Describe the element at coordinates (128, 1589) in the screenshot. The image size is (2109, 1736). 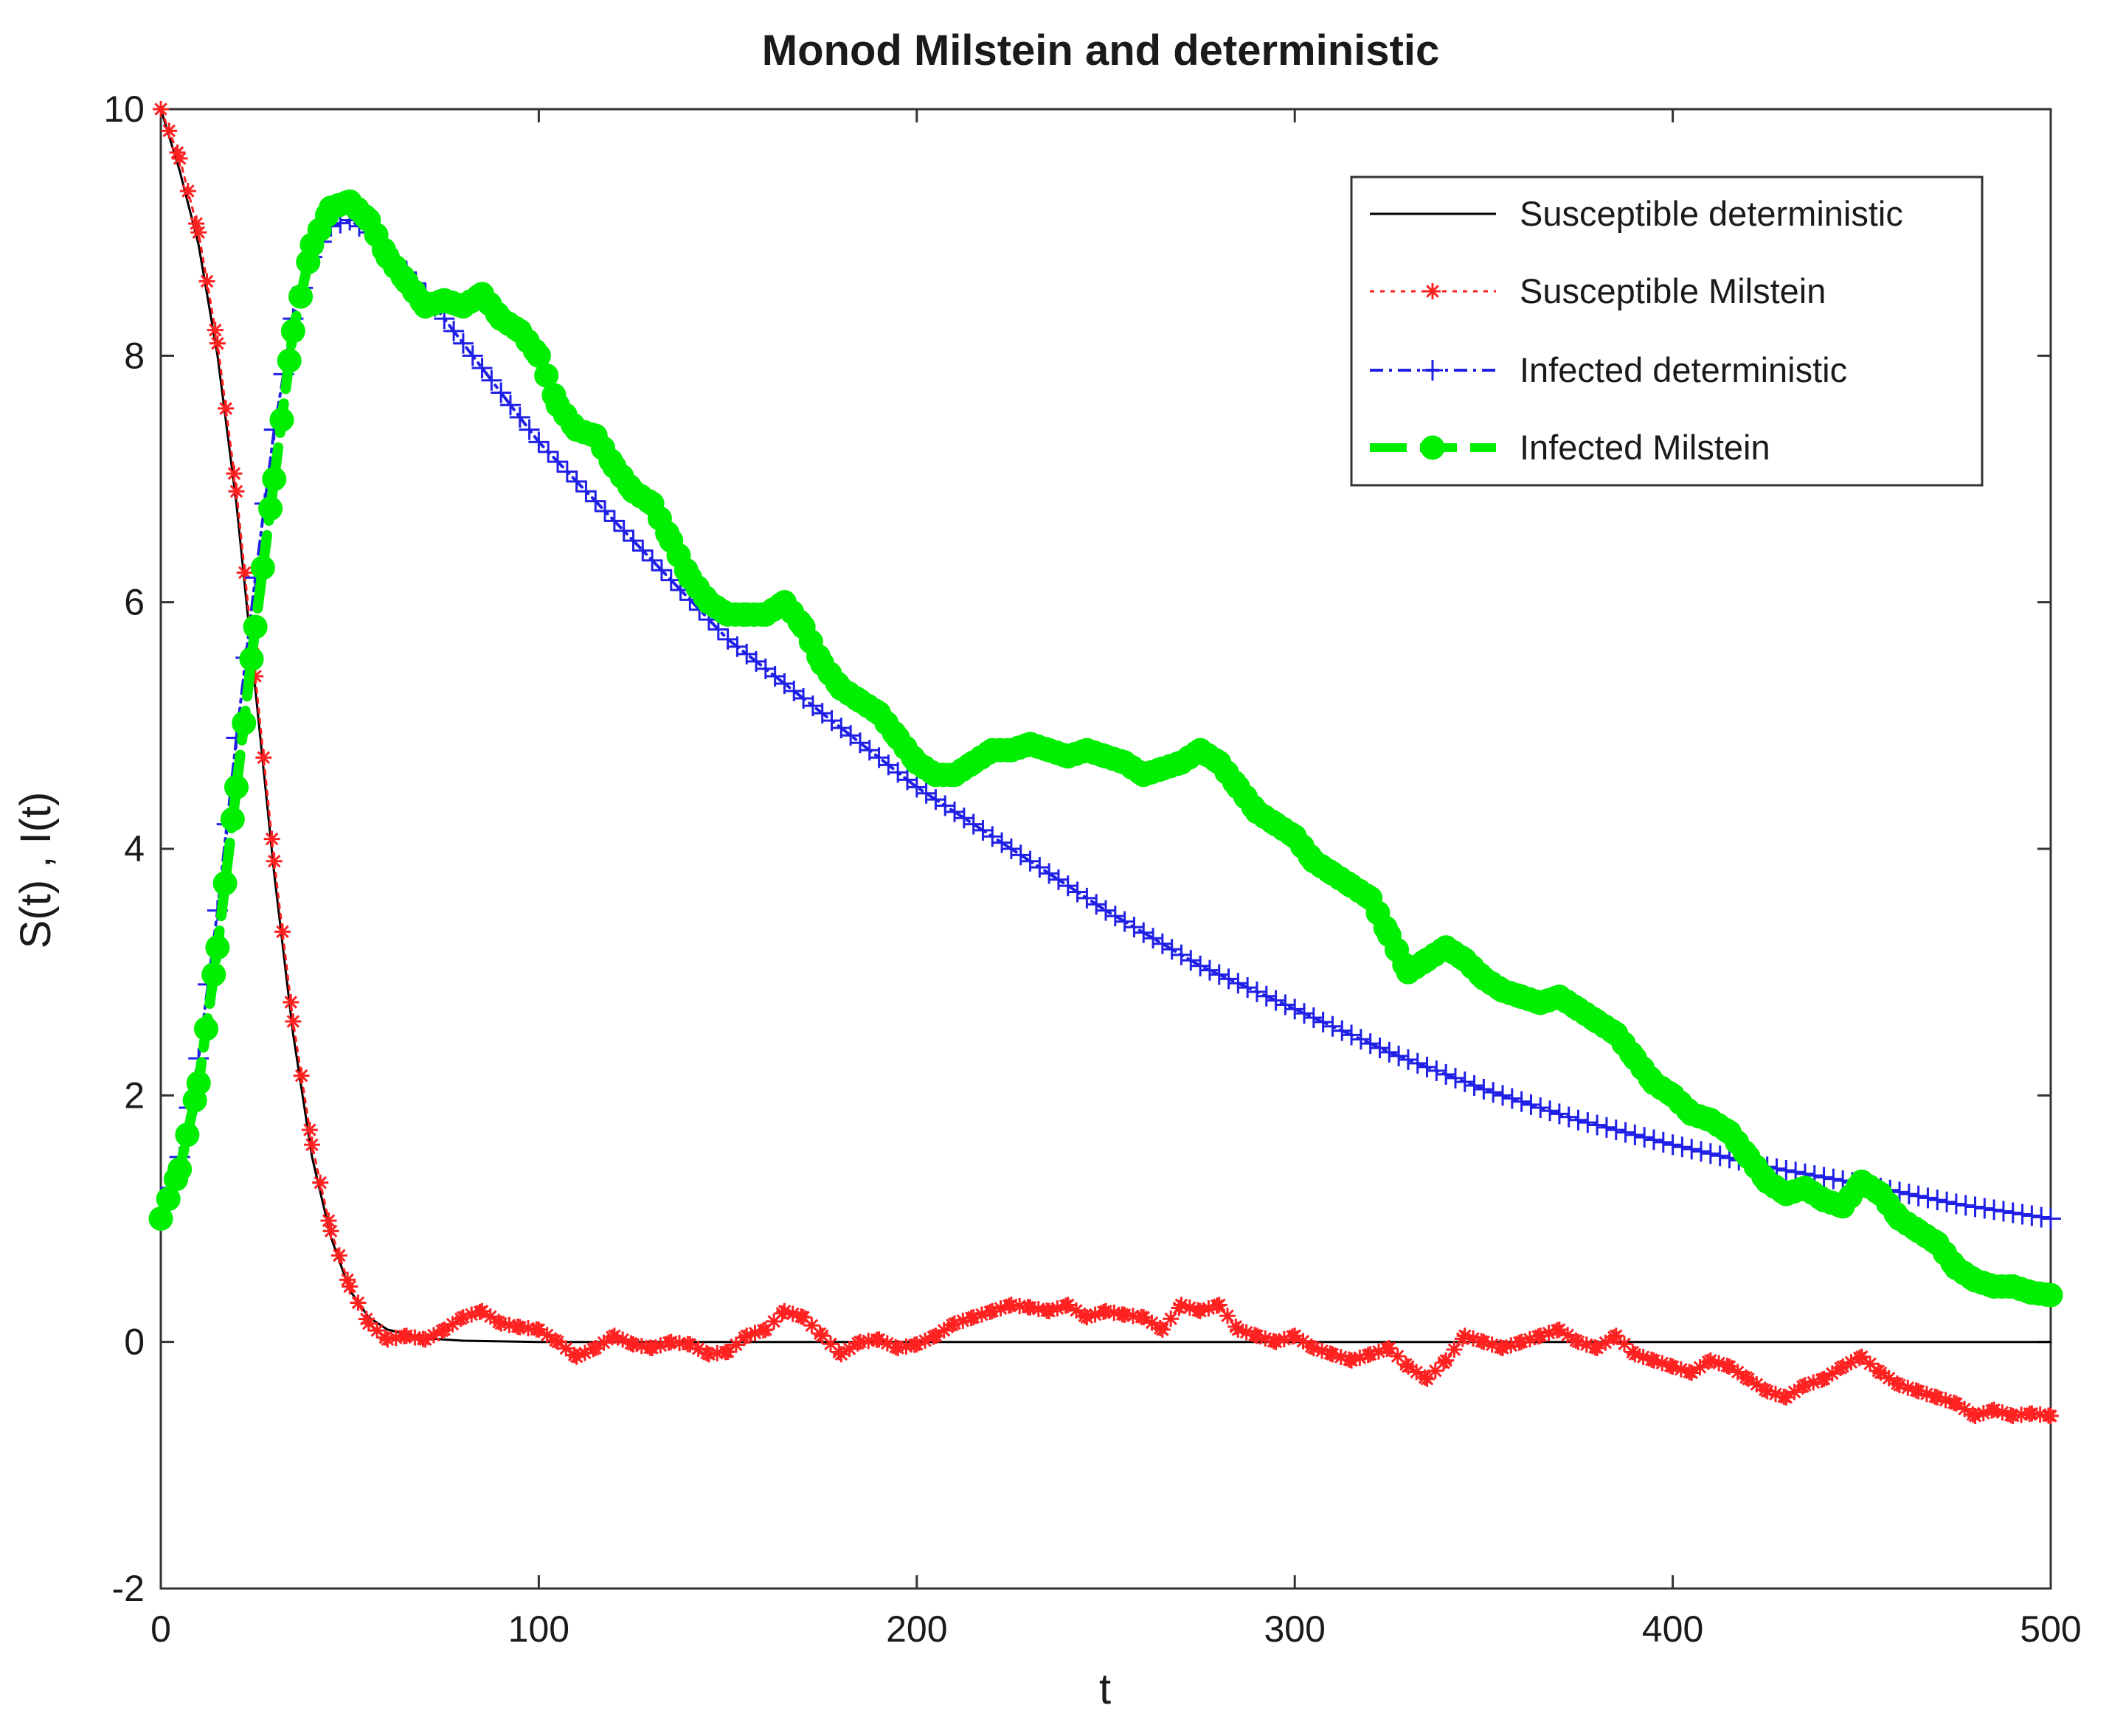
I see `y-tick-label: -2` at that location.